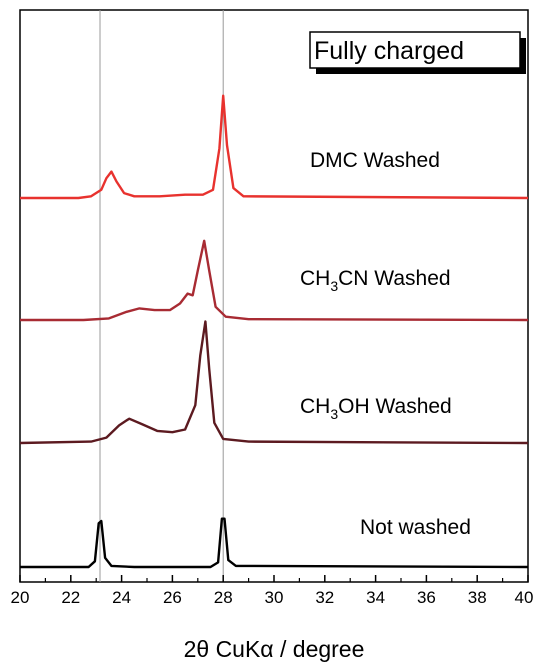  I want to click on legend-box: Fully charged, so click(417, 52).